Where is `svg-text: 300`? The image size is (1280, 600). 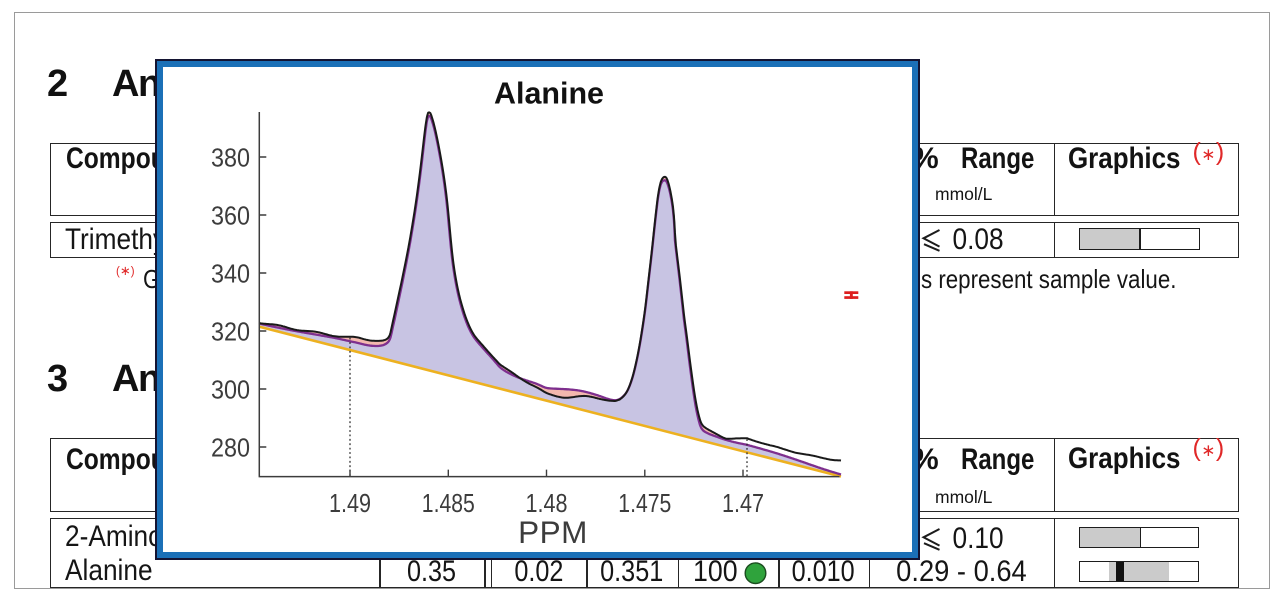 svg-text: 300 is located at coordinates (230, 389).